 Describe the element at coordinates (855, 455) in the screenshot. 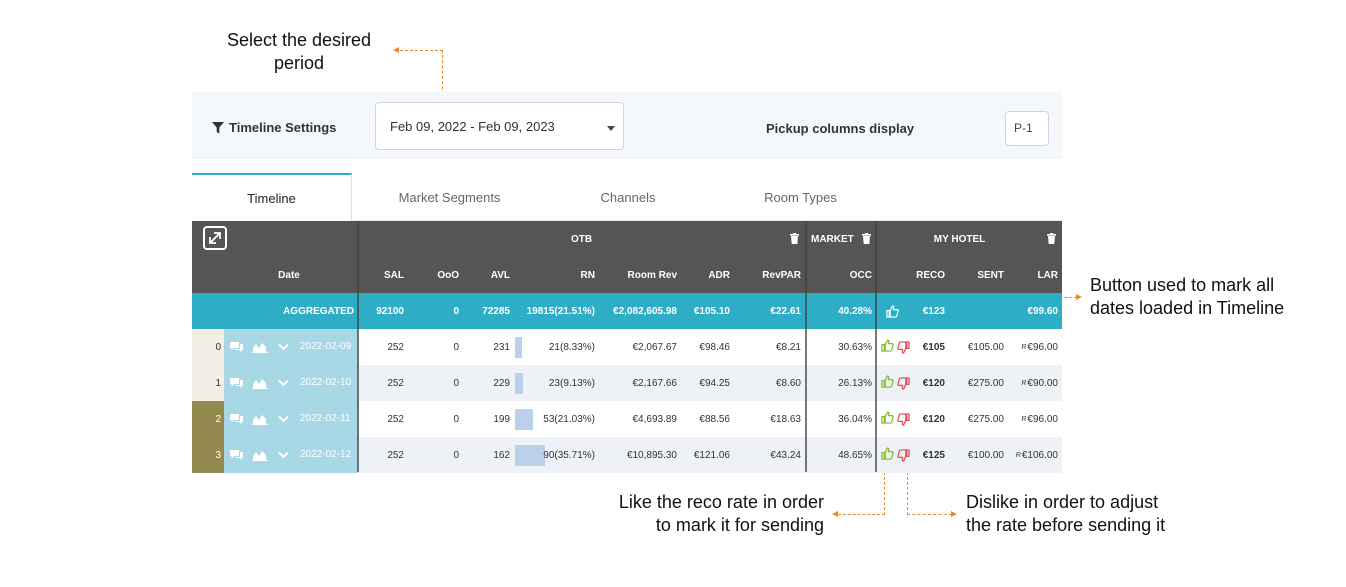

I see `row-occ: 48.65%` at that location.